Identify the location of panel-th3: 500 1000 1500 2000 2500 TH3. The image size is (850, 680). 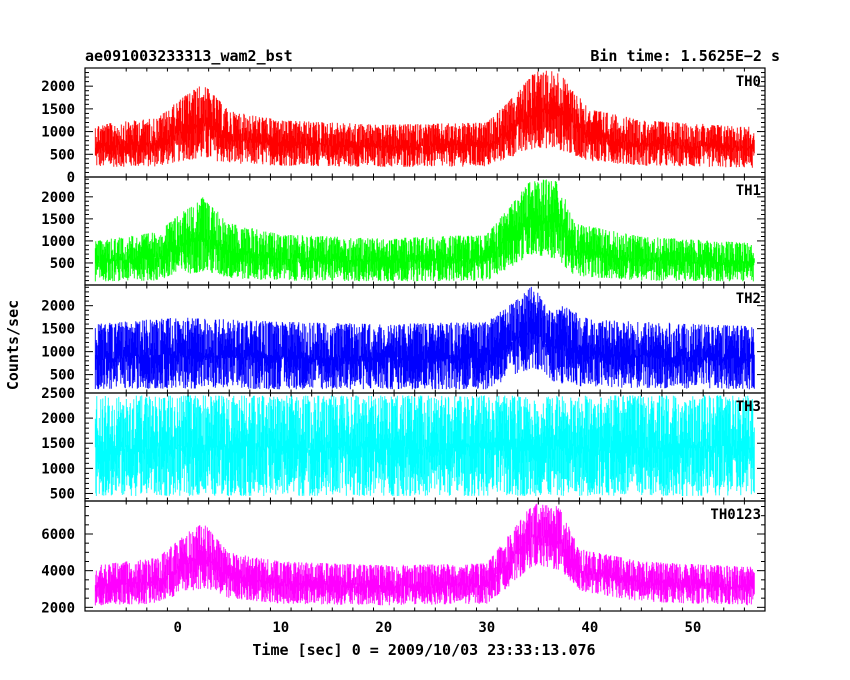
(403, 444).